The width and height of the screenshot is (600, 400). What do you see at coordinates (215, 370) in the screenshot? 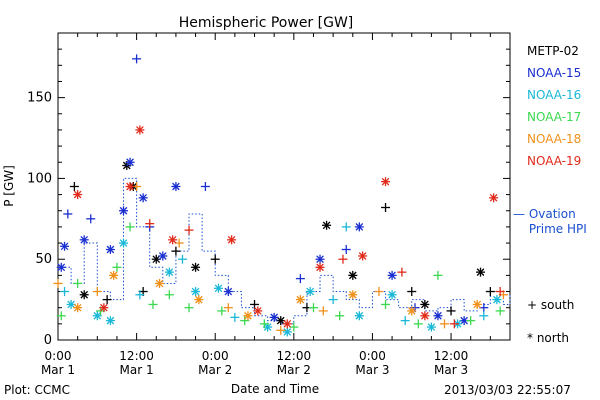
I see `x-tick-date-label: Mar 2` at bounding box center [215, 370].